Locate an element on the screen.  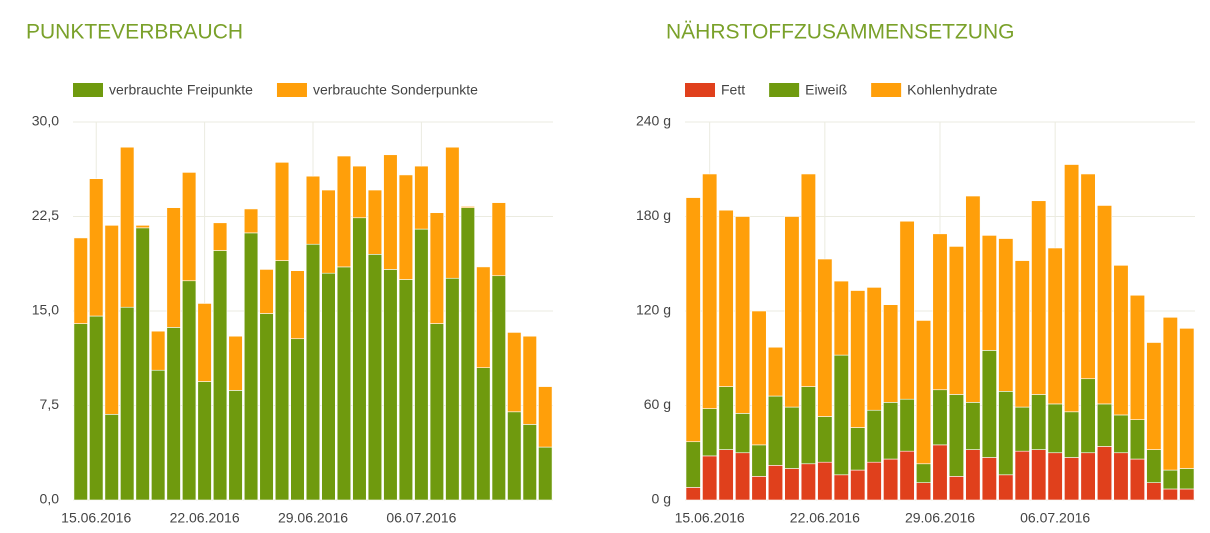
legend-swatch is located at coordinates (886, 90).